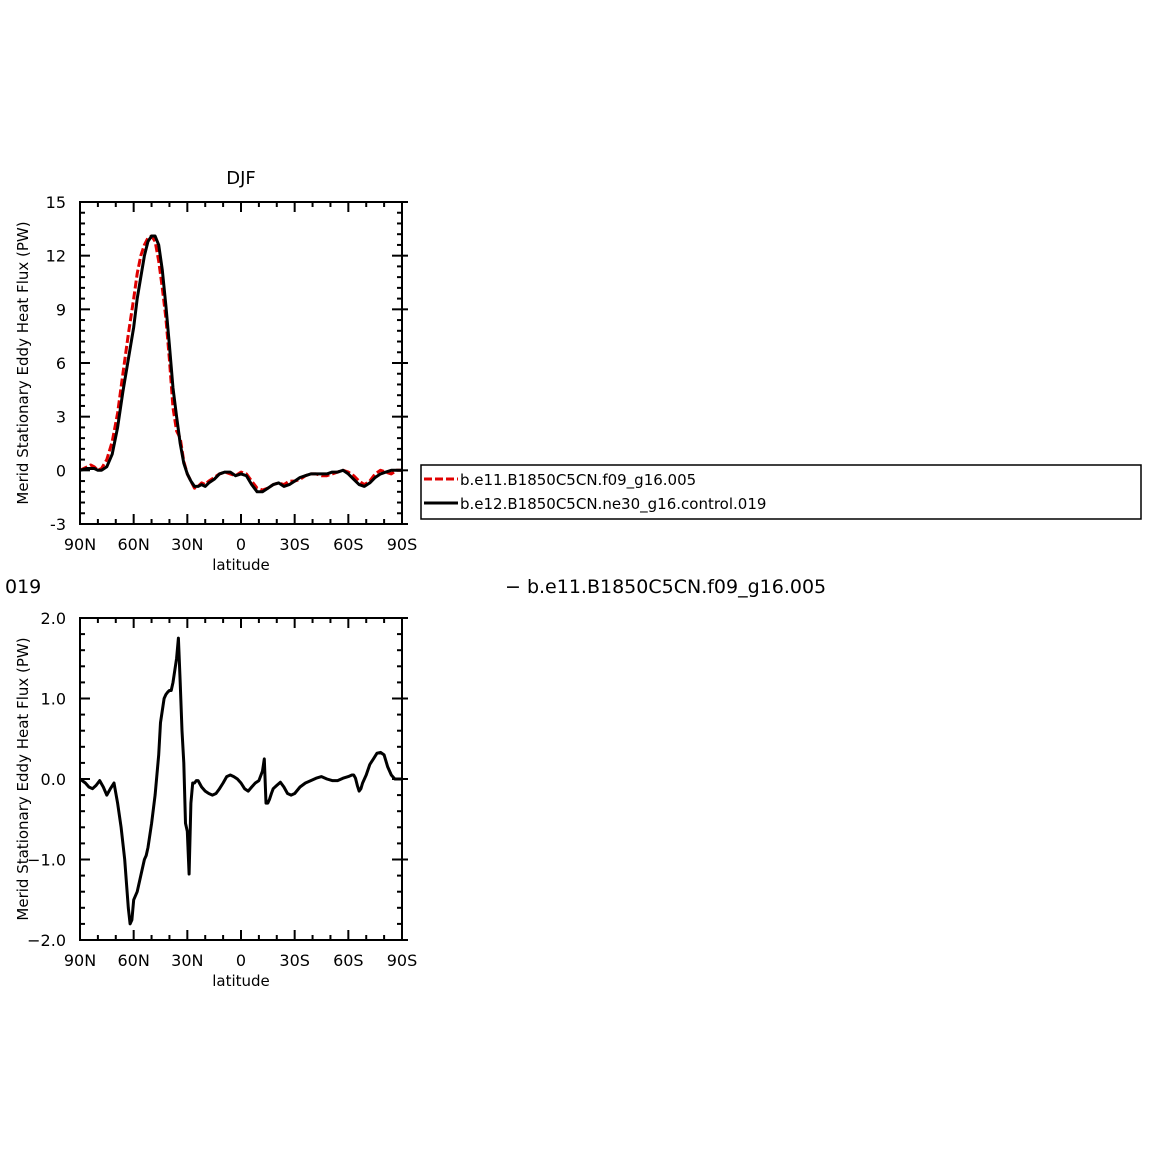  I want to click on y-tick-label: 15, so click(56, 202).